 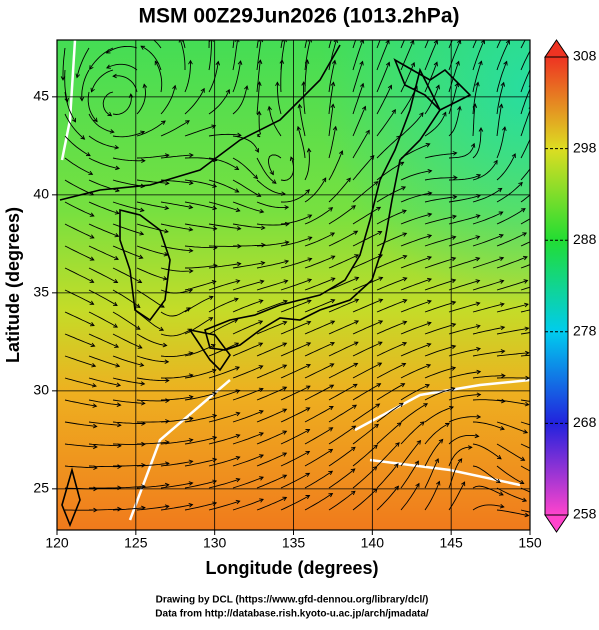 What do you see at coordinates (41, 96) in the screenshot?
I see `y-tick-label: 45` at bounding box center [41, 96].